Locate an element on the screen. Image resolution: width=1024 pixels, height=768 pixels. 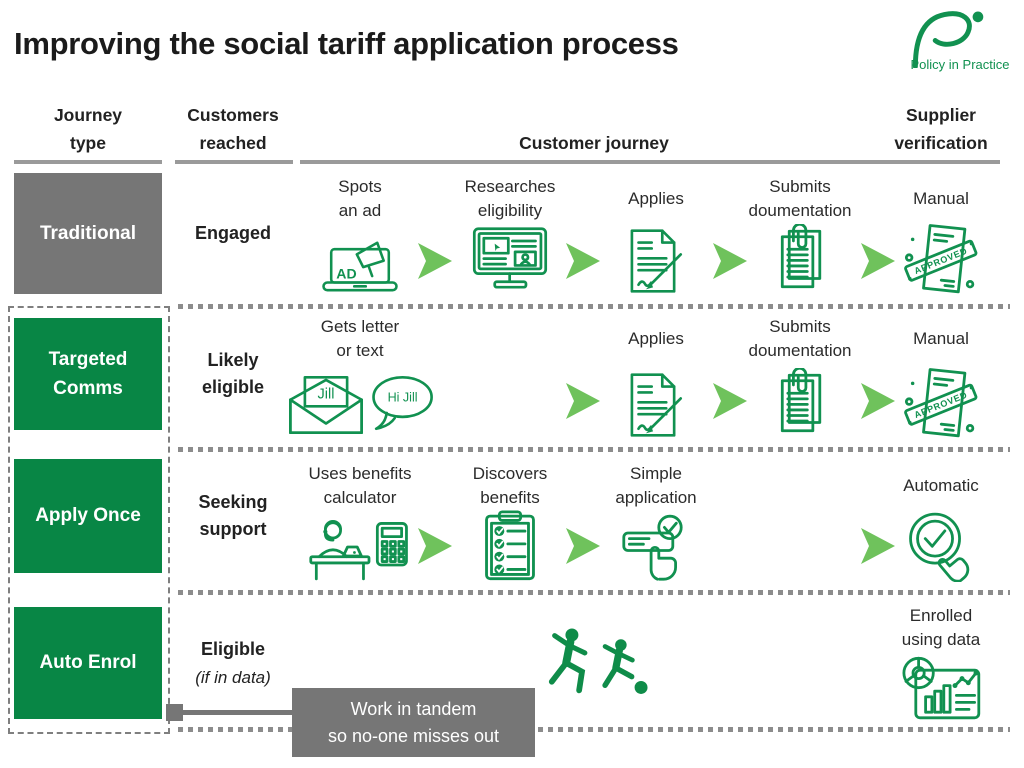
logo-wordmark: Policy in Practice is located at coordinates (960, 64).